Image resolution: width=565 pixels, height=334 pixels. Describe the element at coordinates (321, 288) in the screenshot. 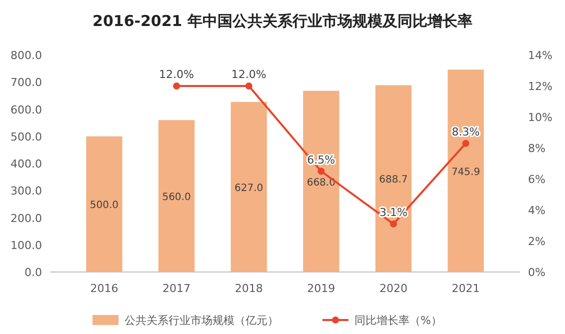

I see `x-tick-label: 2019` at that location.